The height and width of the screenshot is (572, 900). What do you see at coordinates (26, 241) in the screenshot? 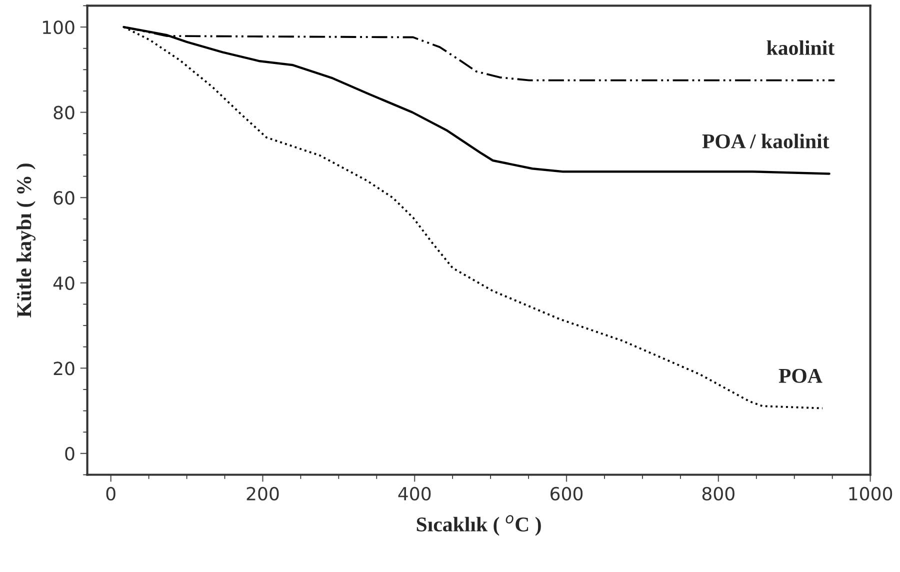
I see `y-axis-title: Kütle kaybı ( % )` at bounding box center [26, 241].